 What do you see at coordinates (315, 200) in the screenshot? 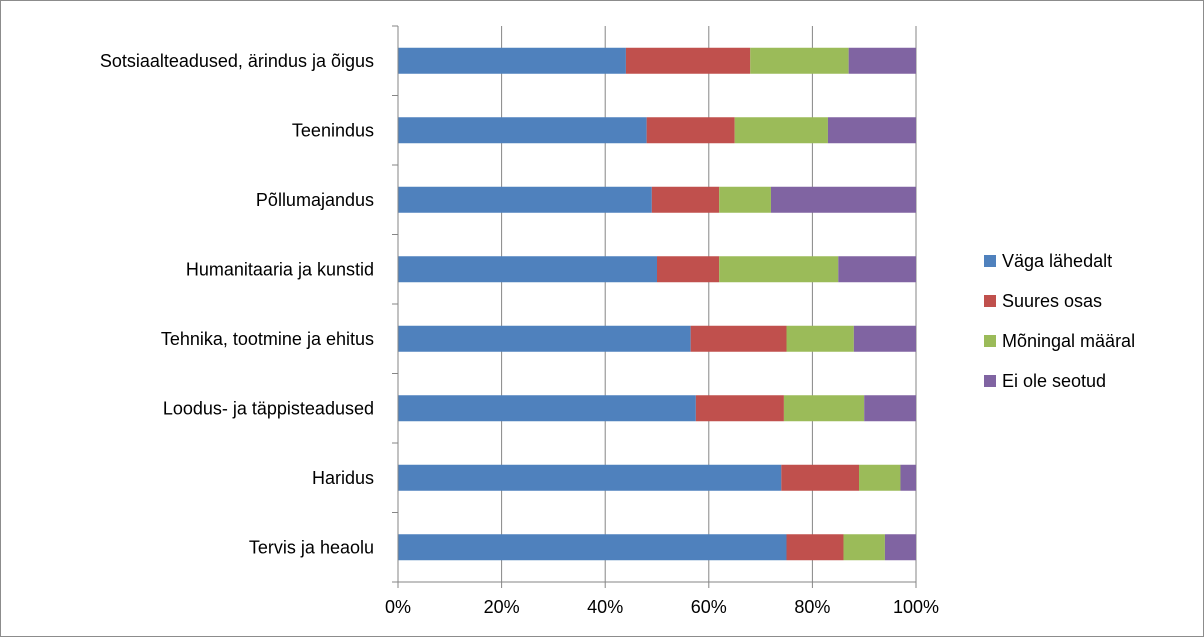
I see `category-label: Põllumajandus` at bounding box center [315, 200].